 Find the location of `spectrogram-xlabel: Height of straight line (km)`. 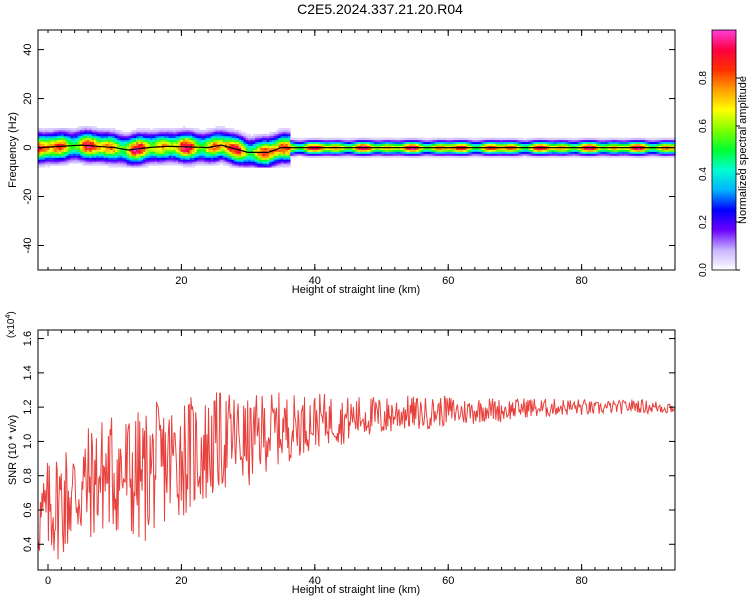

spectrogram-xlabel: Height of straight line (km) is located at coordinates (356, 290).